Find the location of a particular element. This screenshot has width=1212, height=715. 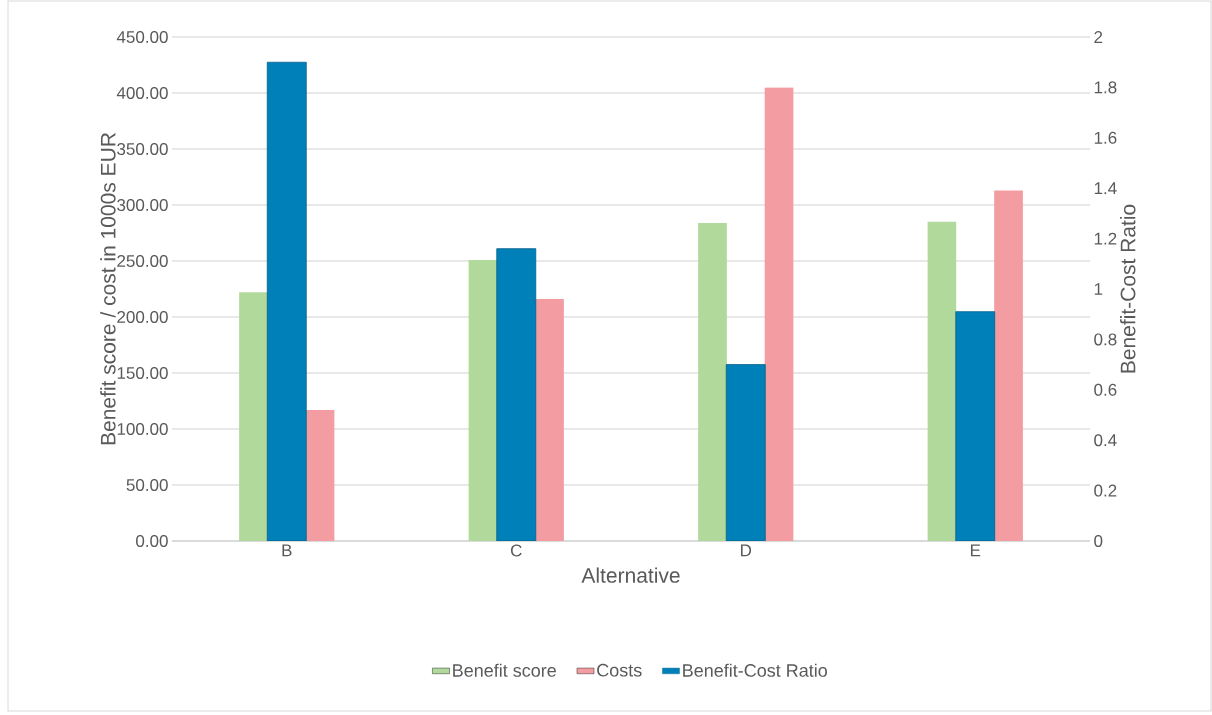

y-tick-label: 250.00 is located at coordinates (142, 261).